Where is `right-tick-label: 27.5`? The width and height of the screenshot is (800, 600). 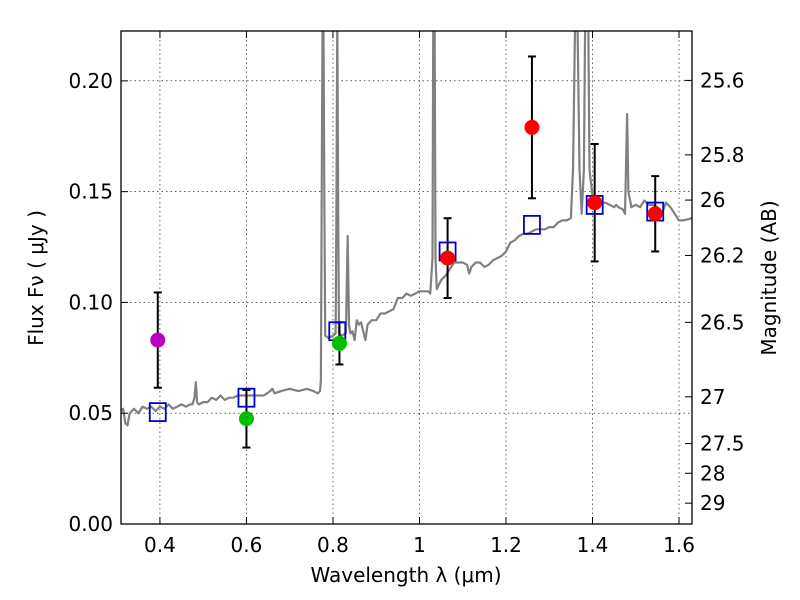 right-tick-label: 27.5 is located at coordinates (722, 444).